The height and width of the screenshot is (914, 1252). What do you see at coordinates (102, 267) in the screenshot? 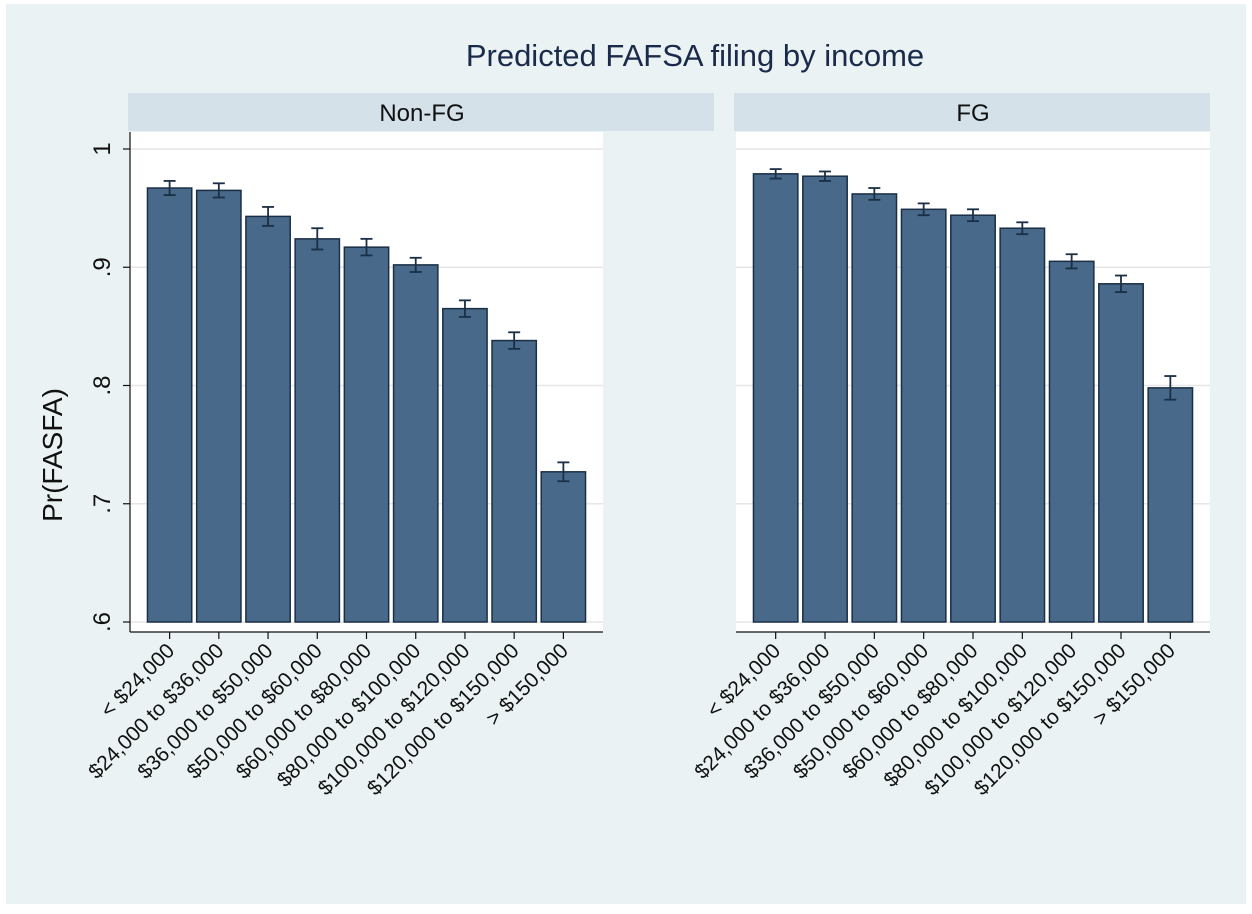
I see `y-tick-label: .9` at bounding box center [102, 267].